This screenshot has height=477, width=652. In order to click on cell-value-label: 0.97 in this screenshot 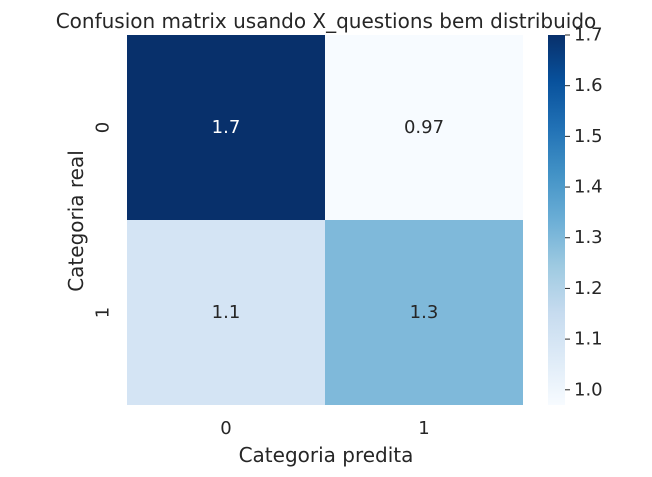, I will do `click(424, 127)`.